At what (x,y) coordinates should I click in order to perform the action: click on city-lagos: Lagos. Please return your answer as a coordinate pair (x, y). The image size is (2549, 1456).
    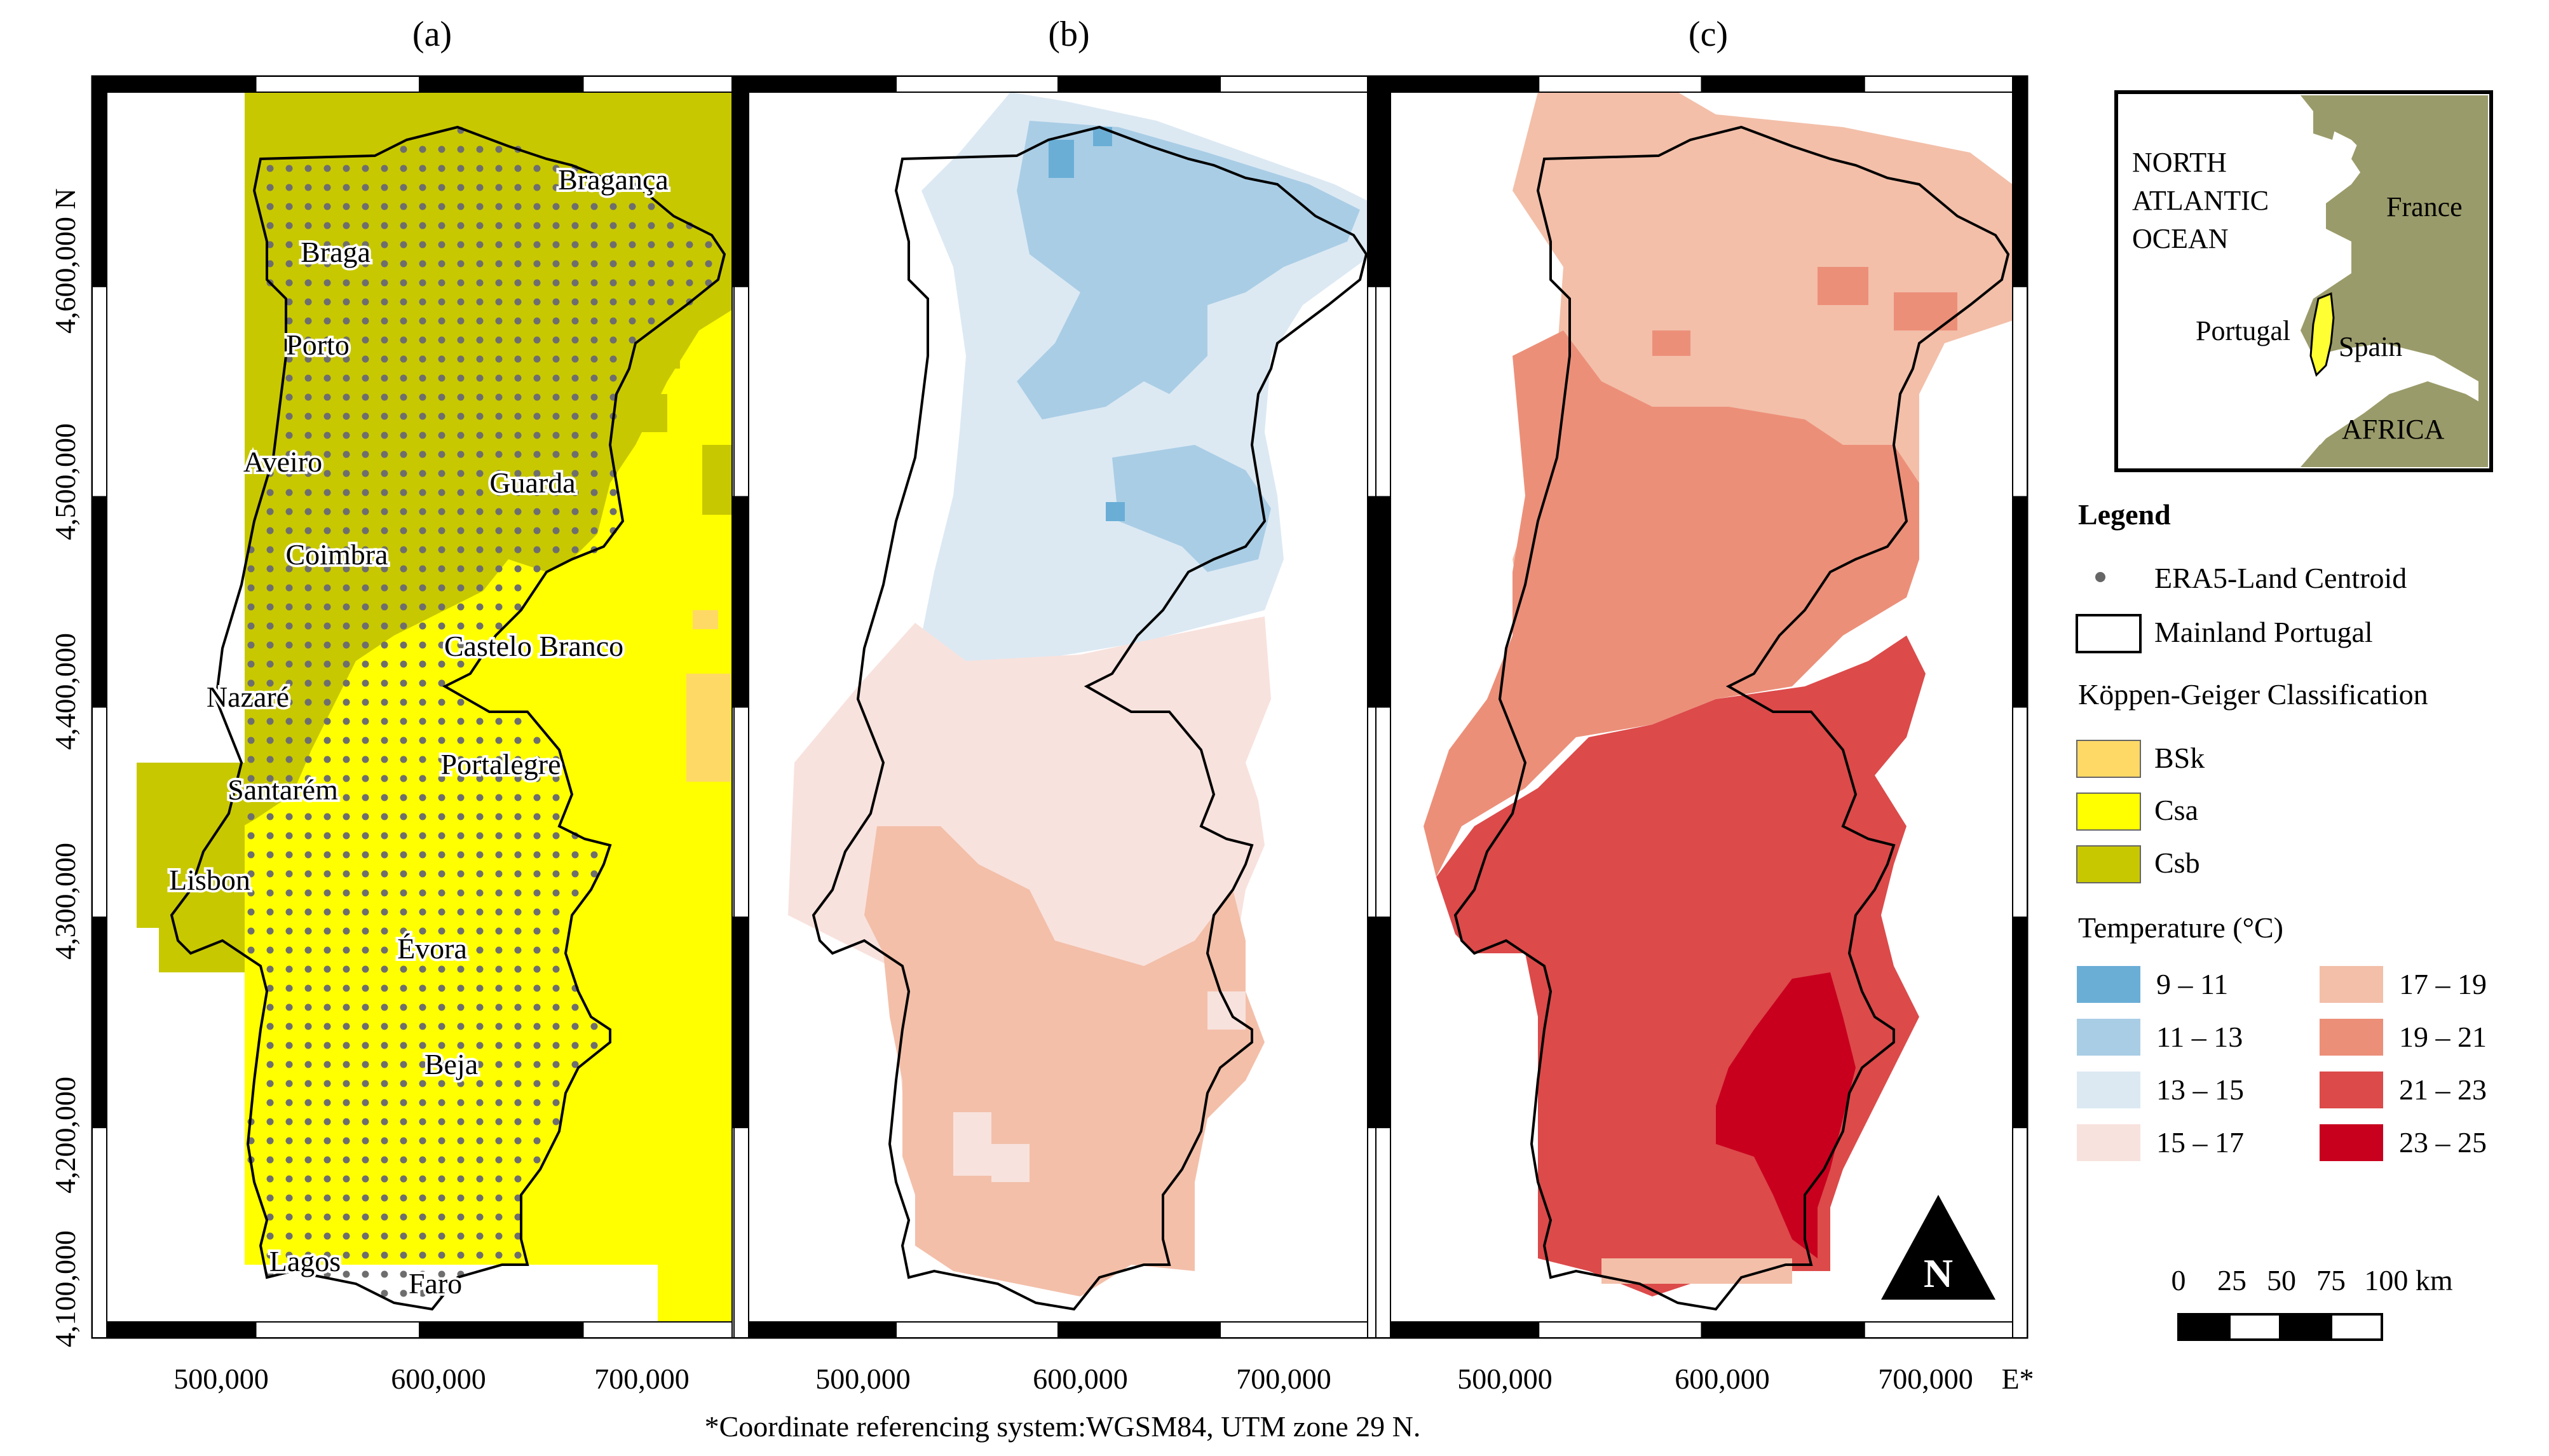
    Looking at the image, I should click on (305, 1261).